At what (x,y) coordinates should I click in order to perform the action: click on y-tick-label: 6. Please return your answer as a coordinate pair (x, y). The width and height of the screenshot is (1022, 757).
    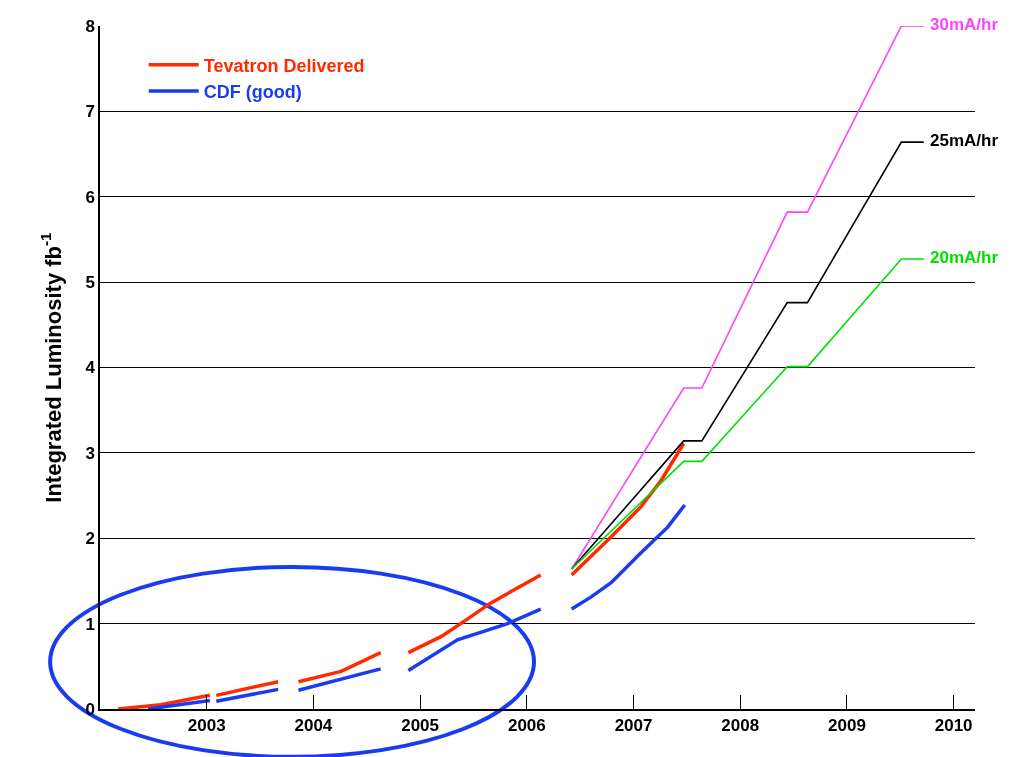
    Looking at the image, I should click on (90, 197).